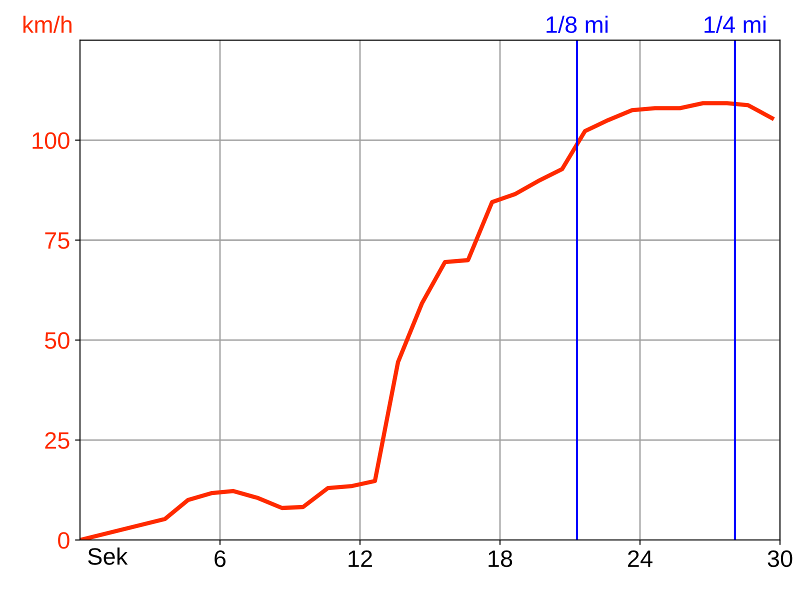 This screenshot has width=800, height=600. What do you see at coordinates (57, 340) in the screenshot?
I see `y-tick-label: 50` at bounding box center [57, 340].